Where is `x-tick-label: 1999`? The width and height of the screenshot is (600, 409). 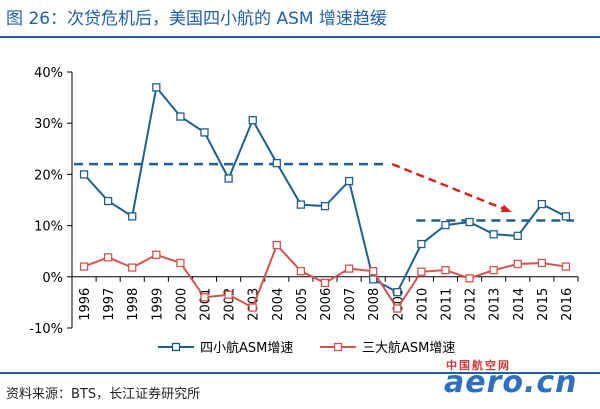 x-tick-label: 1999 is located at coordinates (157, 304).